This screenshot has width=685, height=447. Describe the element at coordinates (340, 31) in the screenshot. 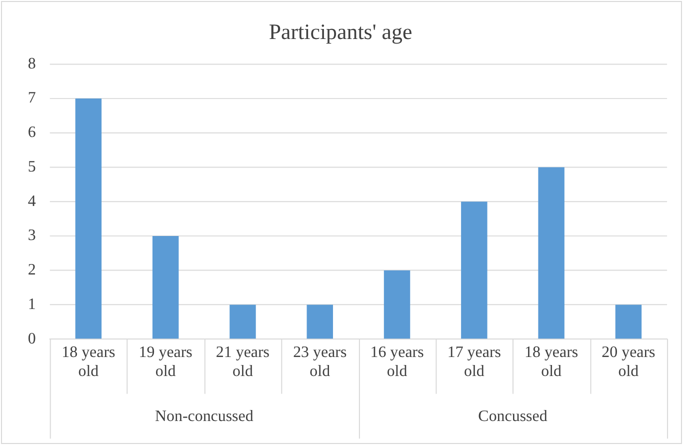

I see `chart-title: Participants' age` at that location.